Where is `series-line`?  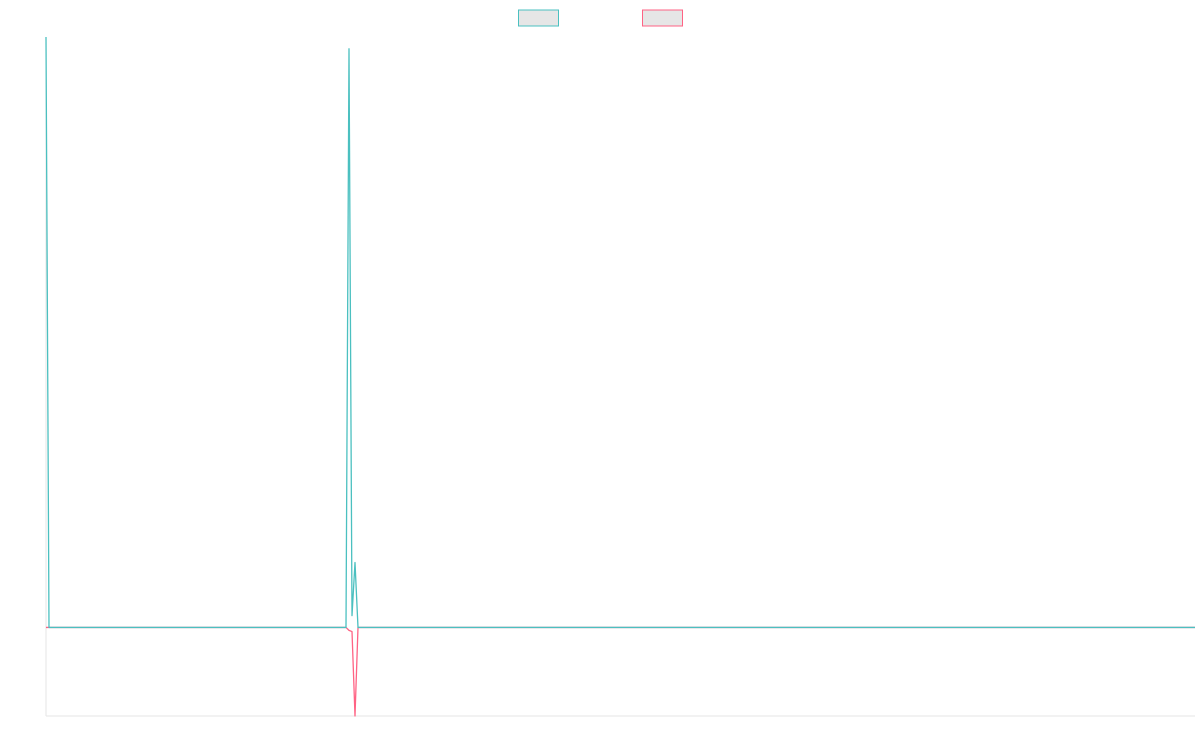
series-line is located at coordinates (620, 671).